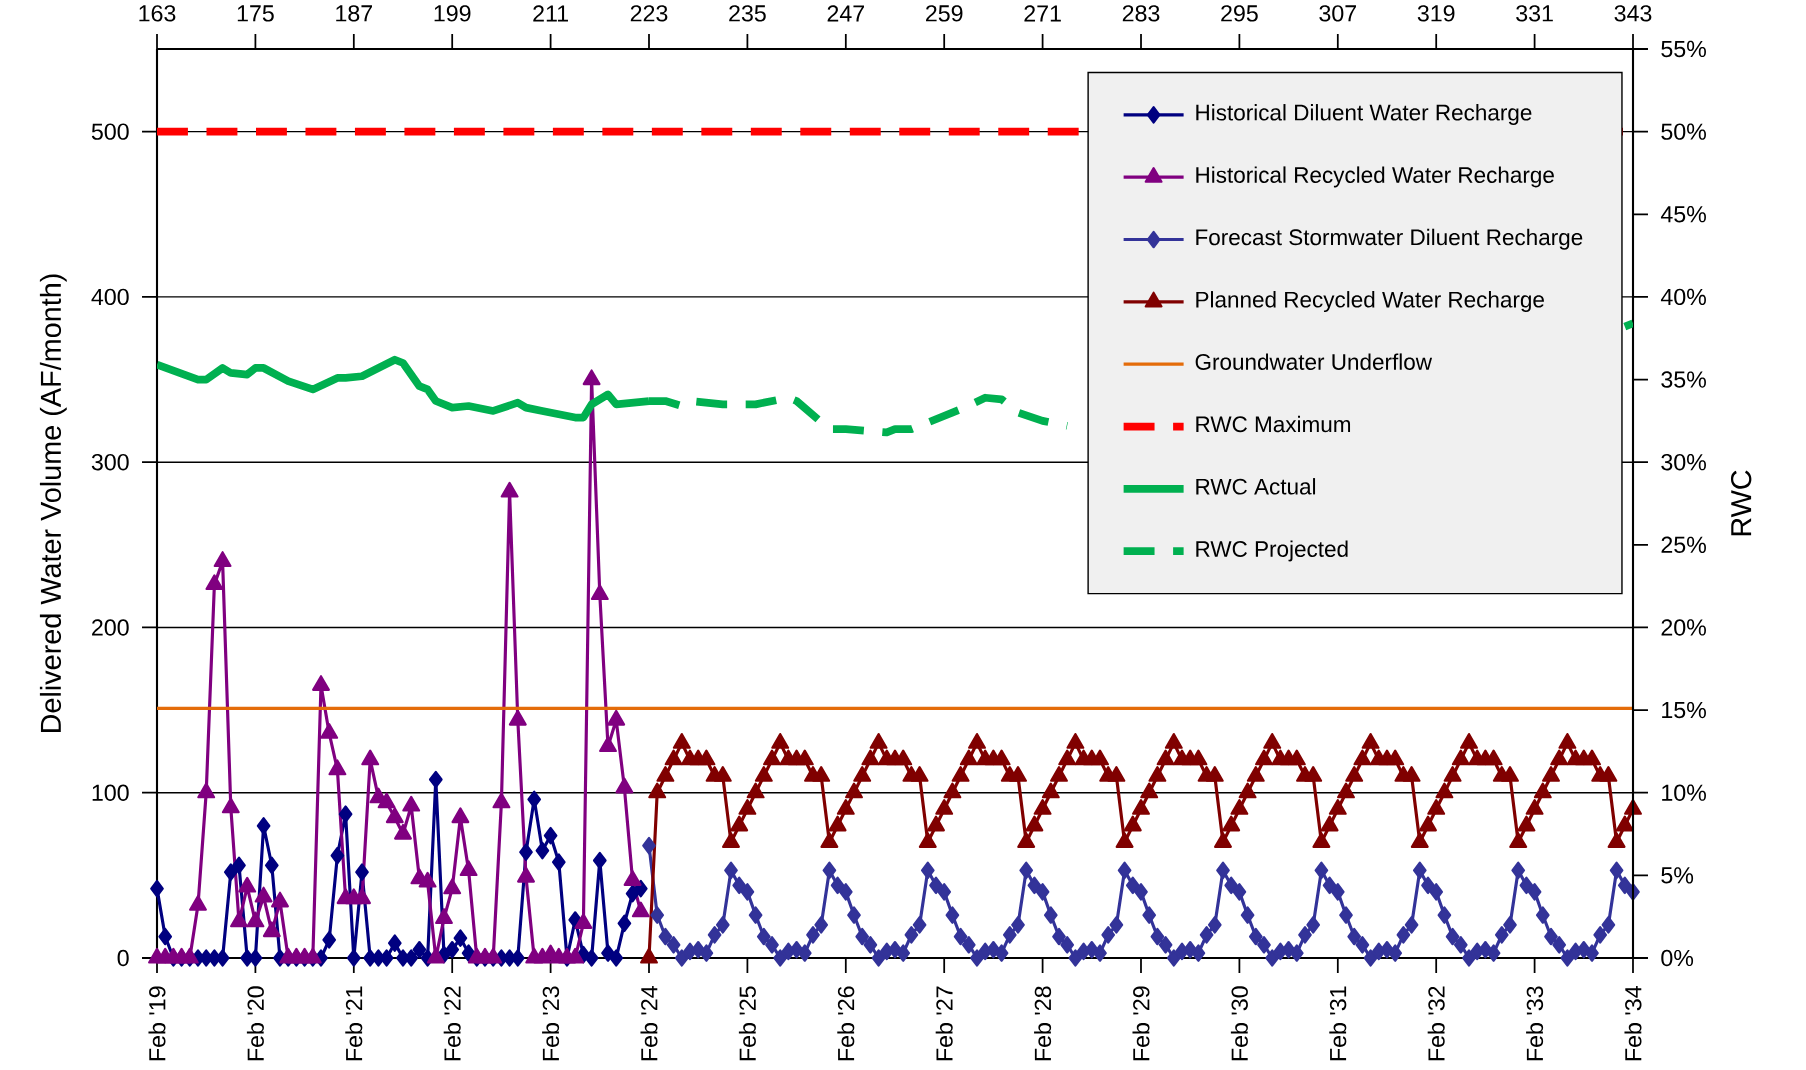 The width and height of the screenshot is (1806, 1070). What do you see at coordinates (452, 1023) in the screenshot?
I see `x-tick-label: Feb '22` at bounding box center [452, 1023].